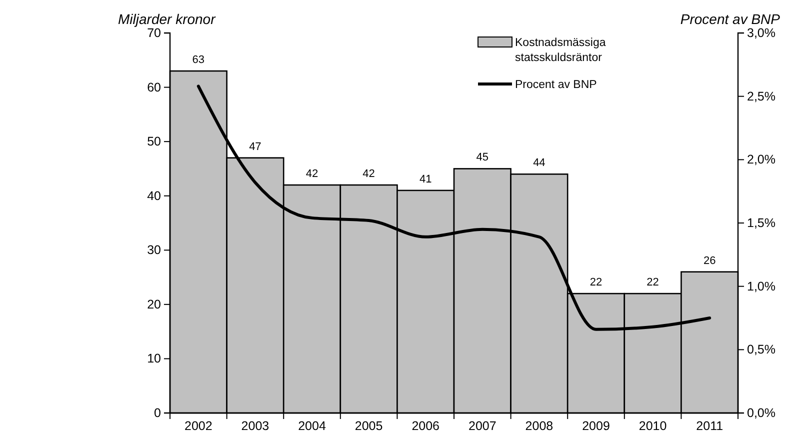  I want to click on data-label: 41, so click(425, 179).